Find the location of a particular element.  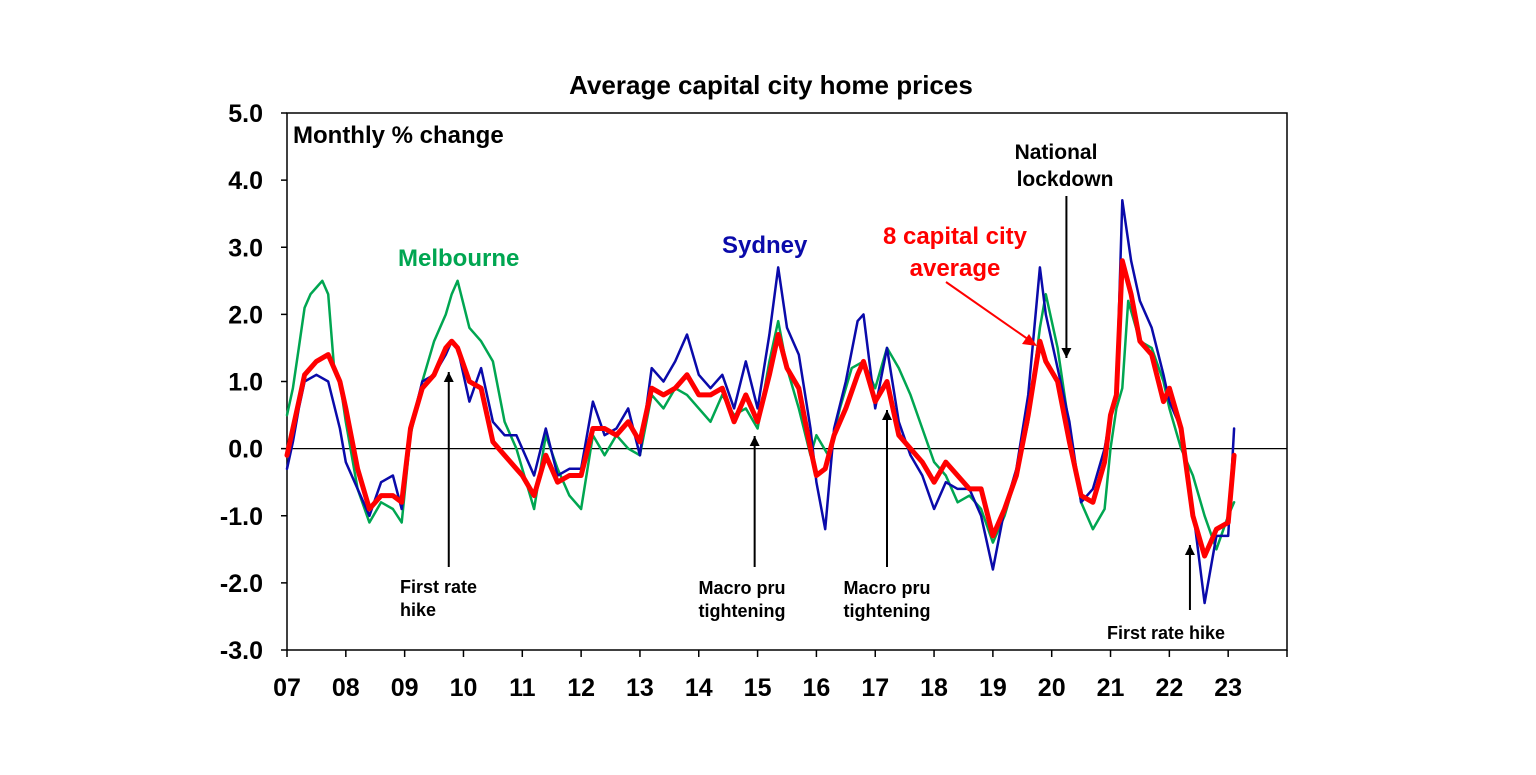

average-label-line2: average is located at coordinates (955, 268).